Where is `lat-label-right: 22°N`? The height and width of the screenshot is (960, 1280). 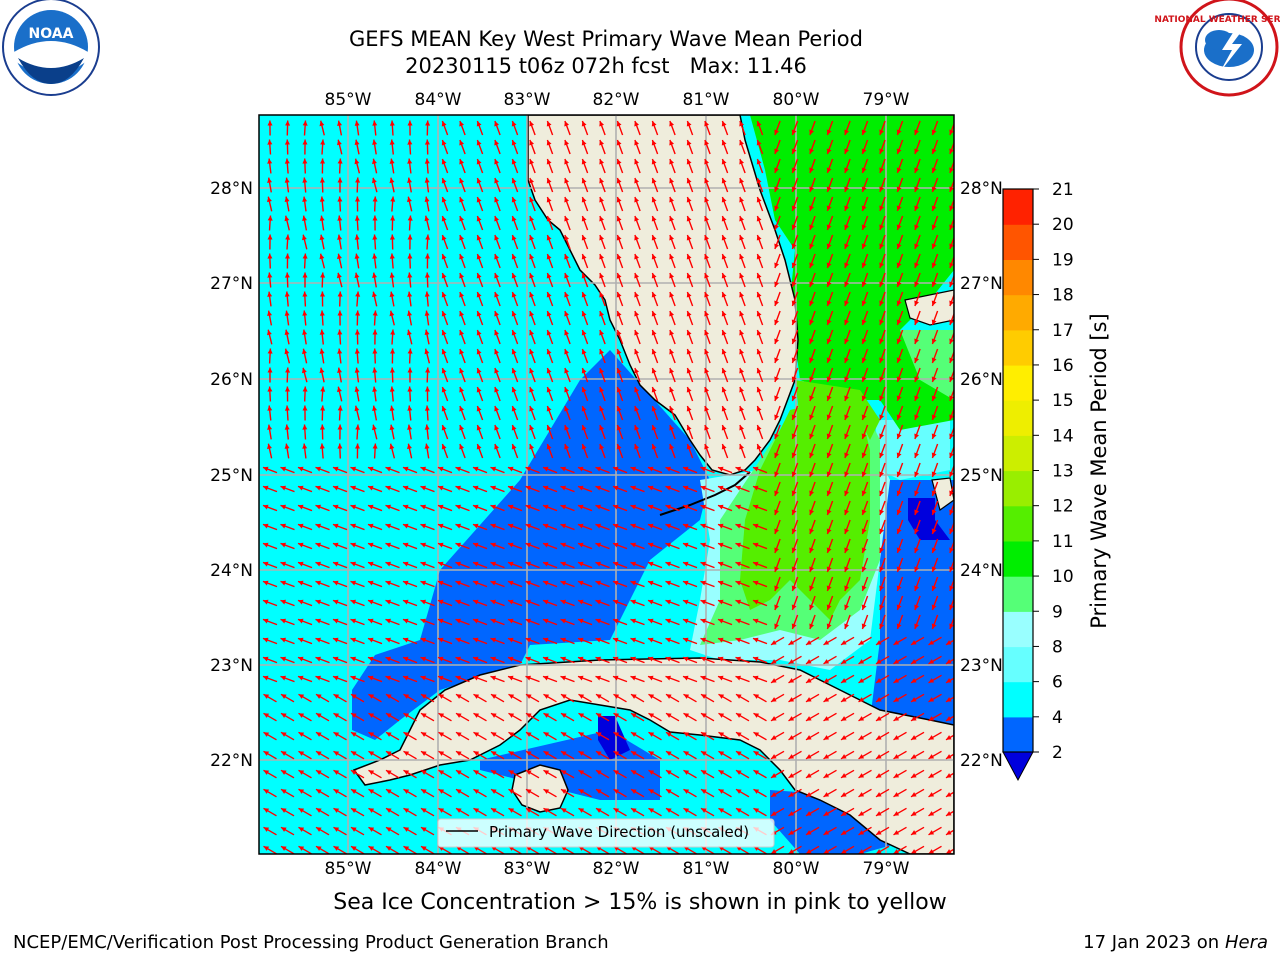
lat-label-right: 22°N is located at coordinates (981, 761).